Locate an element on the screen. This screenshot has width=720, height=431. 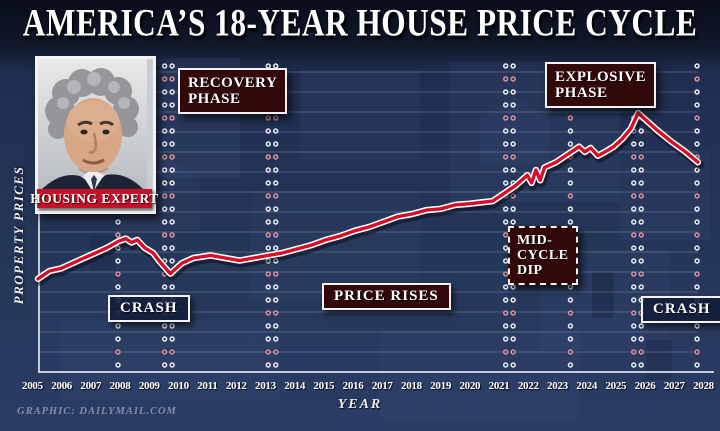
x-tick-label: 2014 is located at coordinates (295, 386).